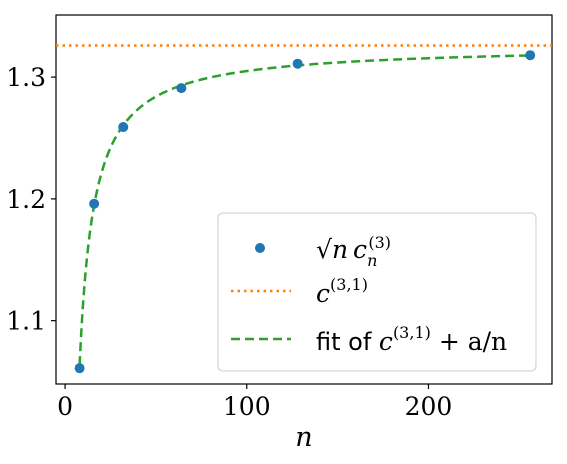 Image resolution: width=567 pixels, height=464 pixels. What do you see at coordinates (353, 251) in the screenshot?
I see `legend-label-series1: √n cn(3)` at bounding box center [353, 251].